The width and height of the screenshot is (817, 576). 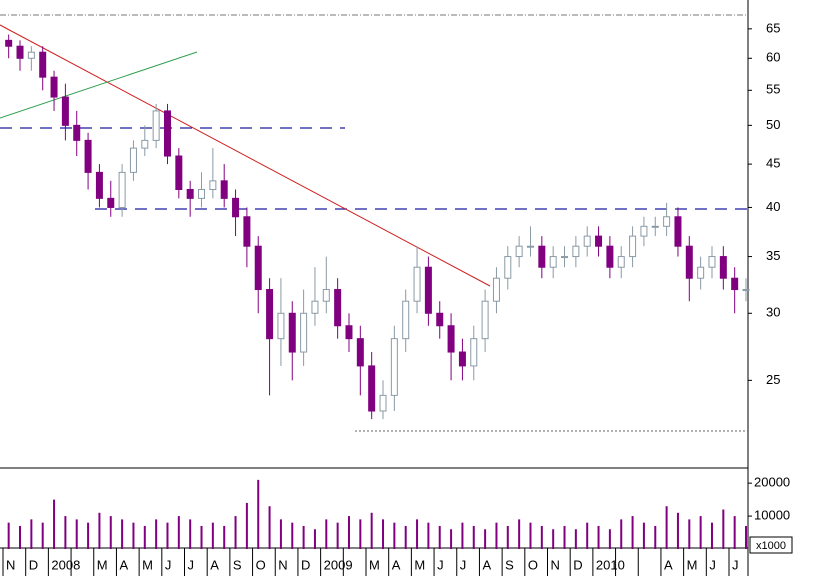 What do you see at coordinates (773, 379) in the screenshot?
I see `y-tick-label: 25` at bounding box center [773, 379].